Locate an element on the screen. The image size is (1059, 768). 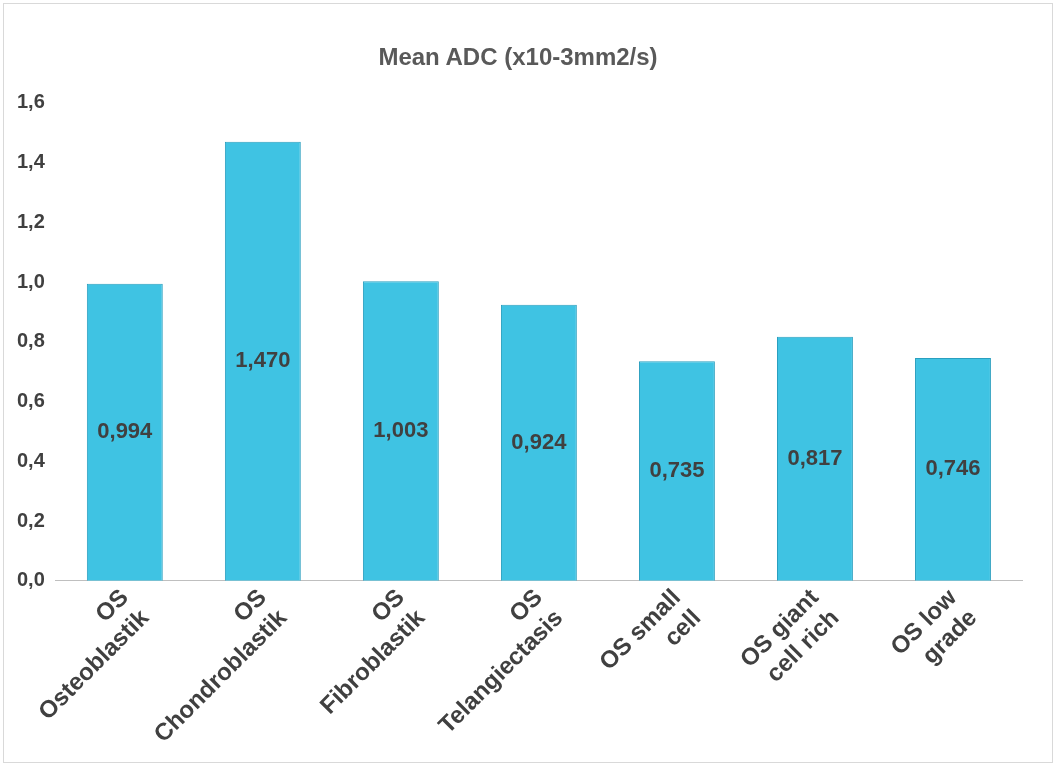
y-tick-label: 1,4 is located at coordinates (31, 161).